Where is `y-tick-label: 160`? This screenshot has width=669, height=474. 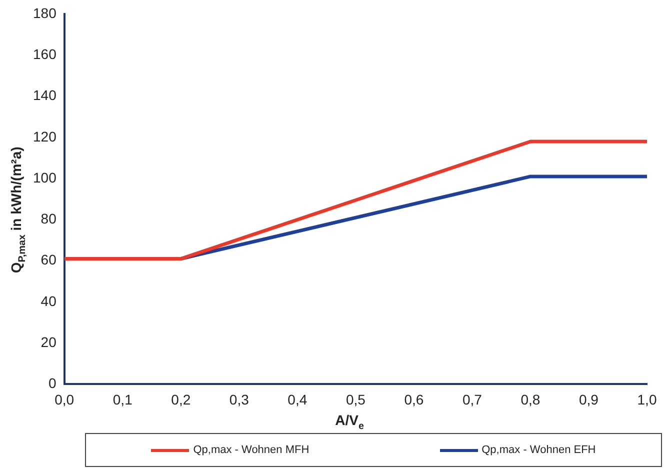 y-tick-label: 160 is located at coordinates (45, 54).